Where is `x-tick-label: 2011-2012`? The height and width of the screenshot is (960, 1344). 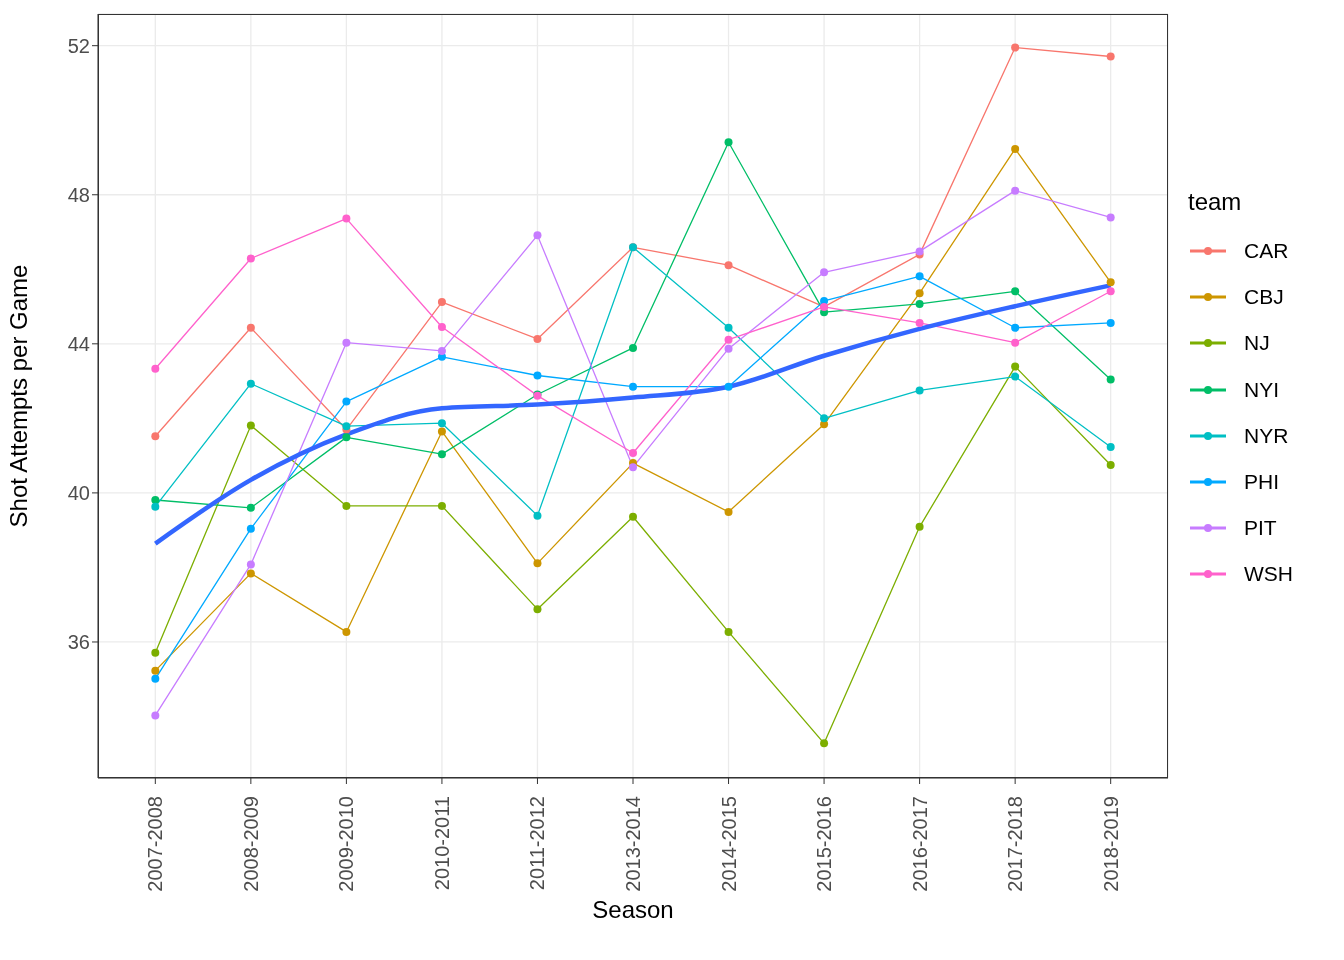
x-tick-label: 2011-2012 is located at coordinates (537, 843).